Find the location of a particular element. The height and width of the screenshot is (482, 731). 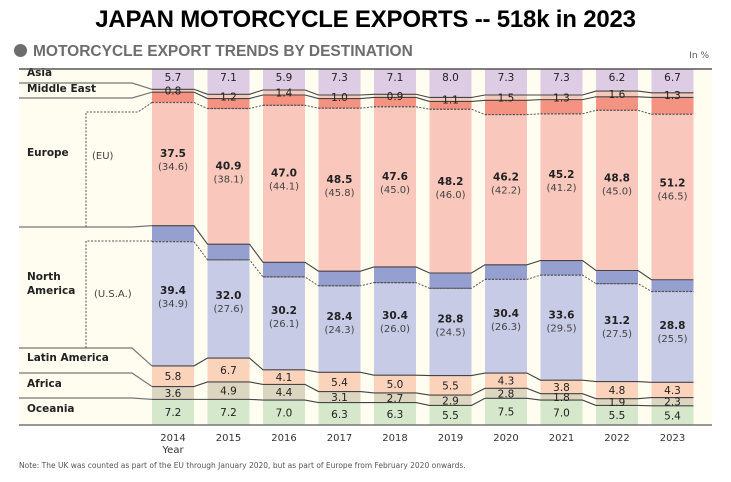

data-label-middle-east: 0.8 is located at coordinates (173, 92).